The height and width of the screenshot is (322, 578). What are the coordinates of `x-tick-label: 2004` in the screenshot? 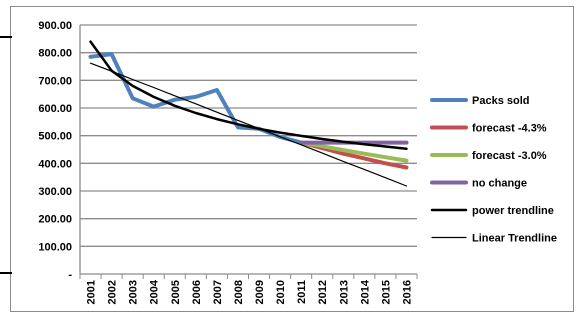 It's located at (155, 291).